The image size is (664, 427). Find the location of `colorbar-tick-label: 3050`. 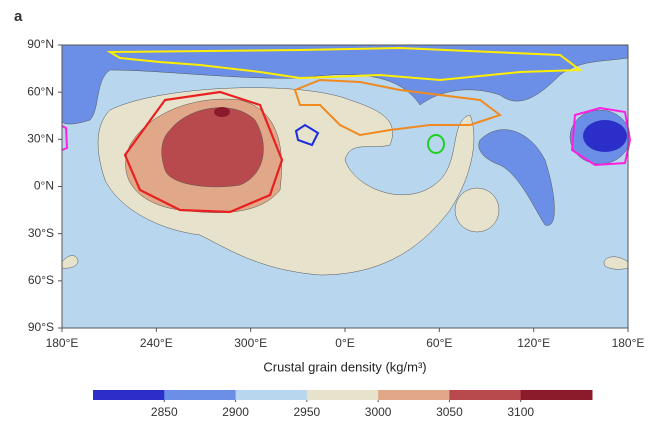

colorbar-tick-label: 3050 is located at coordinates (449, 412).